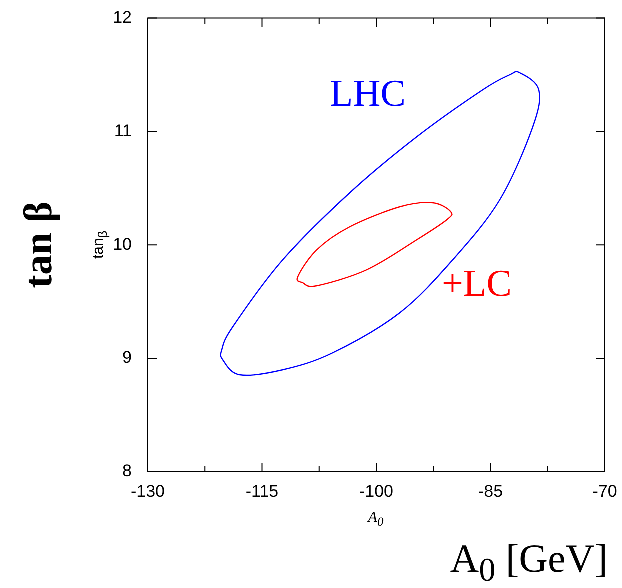  I want to click on annotation: LHC, so click(368, 93).